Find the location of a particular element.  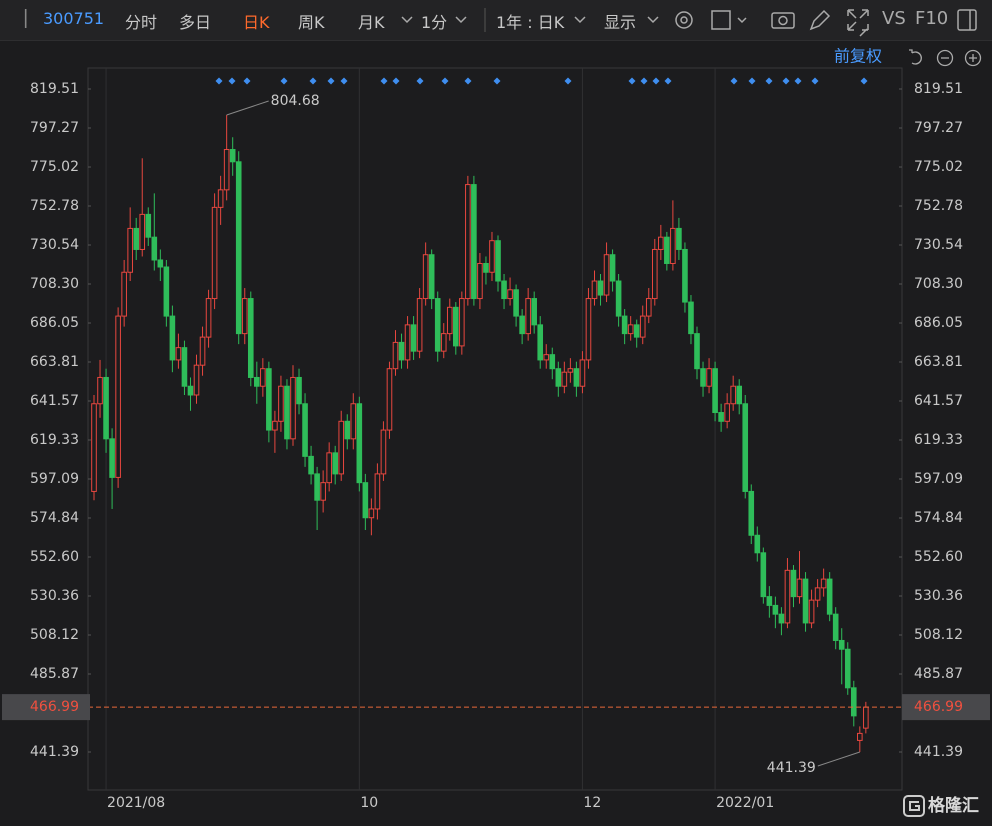

last-price-box-left is located at coordinates (46, 707).